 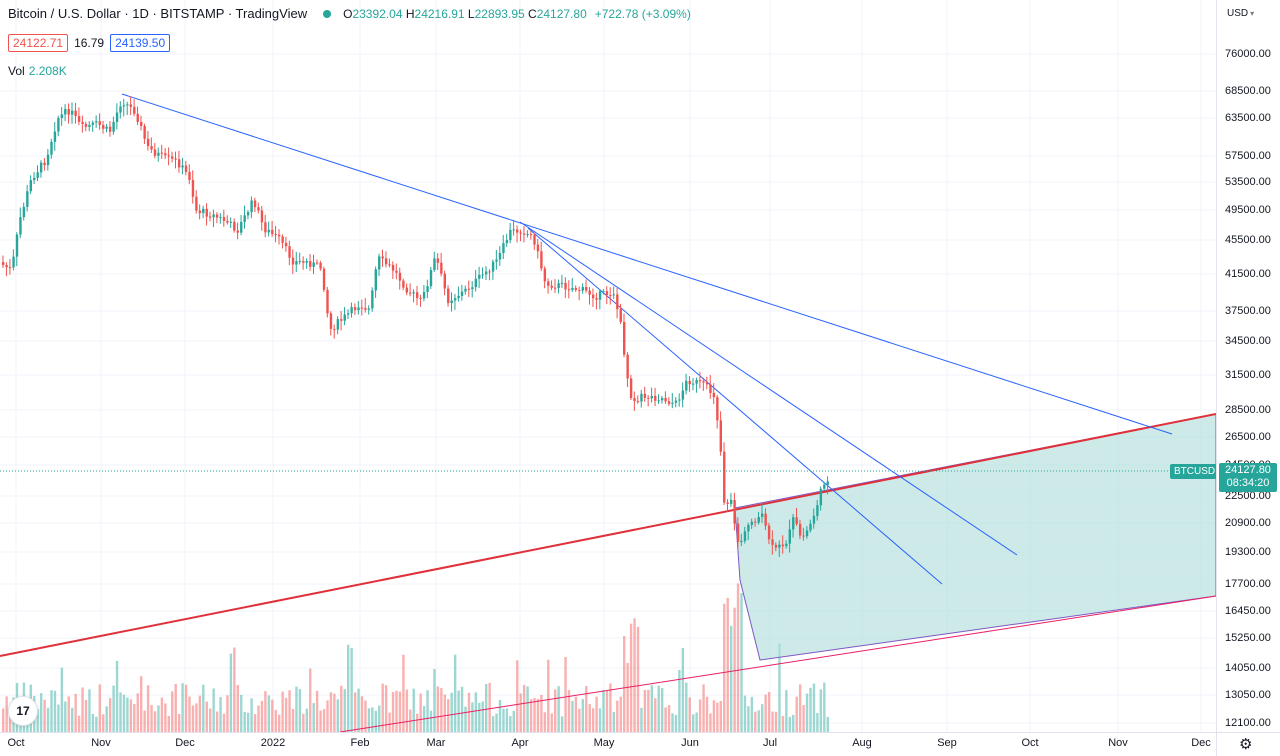 I want to click on time-tick: Mar, so click(x=436, y=743).